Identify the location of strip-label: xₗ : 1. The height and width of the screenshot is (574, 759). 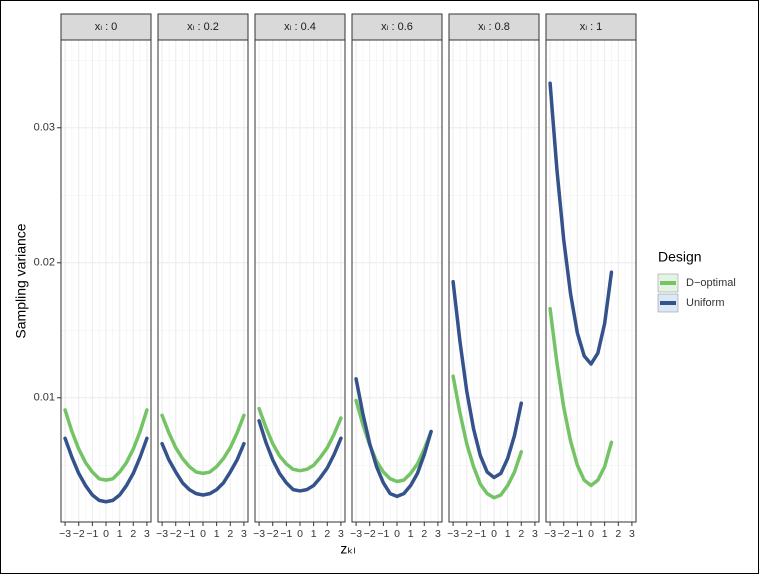
(591, 27).